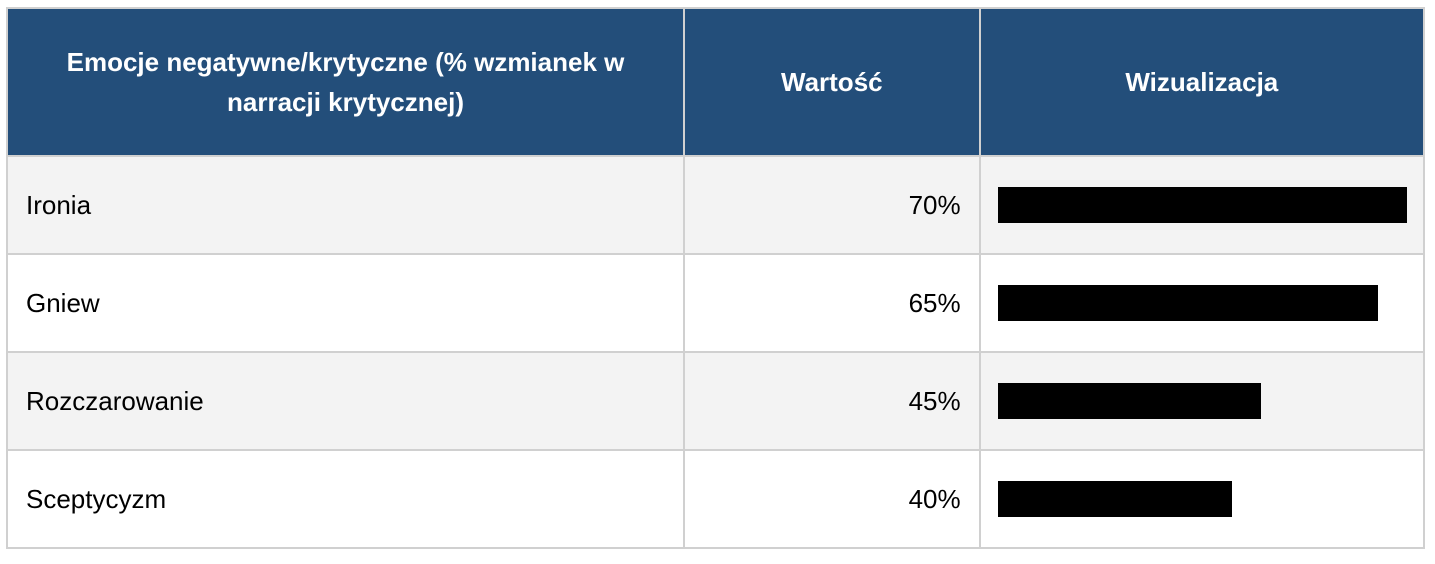  What do you see at coordinates (832, 303) in the screenshot?
I see `value-cell: 65%` at bounding box center [832, 303].